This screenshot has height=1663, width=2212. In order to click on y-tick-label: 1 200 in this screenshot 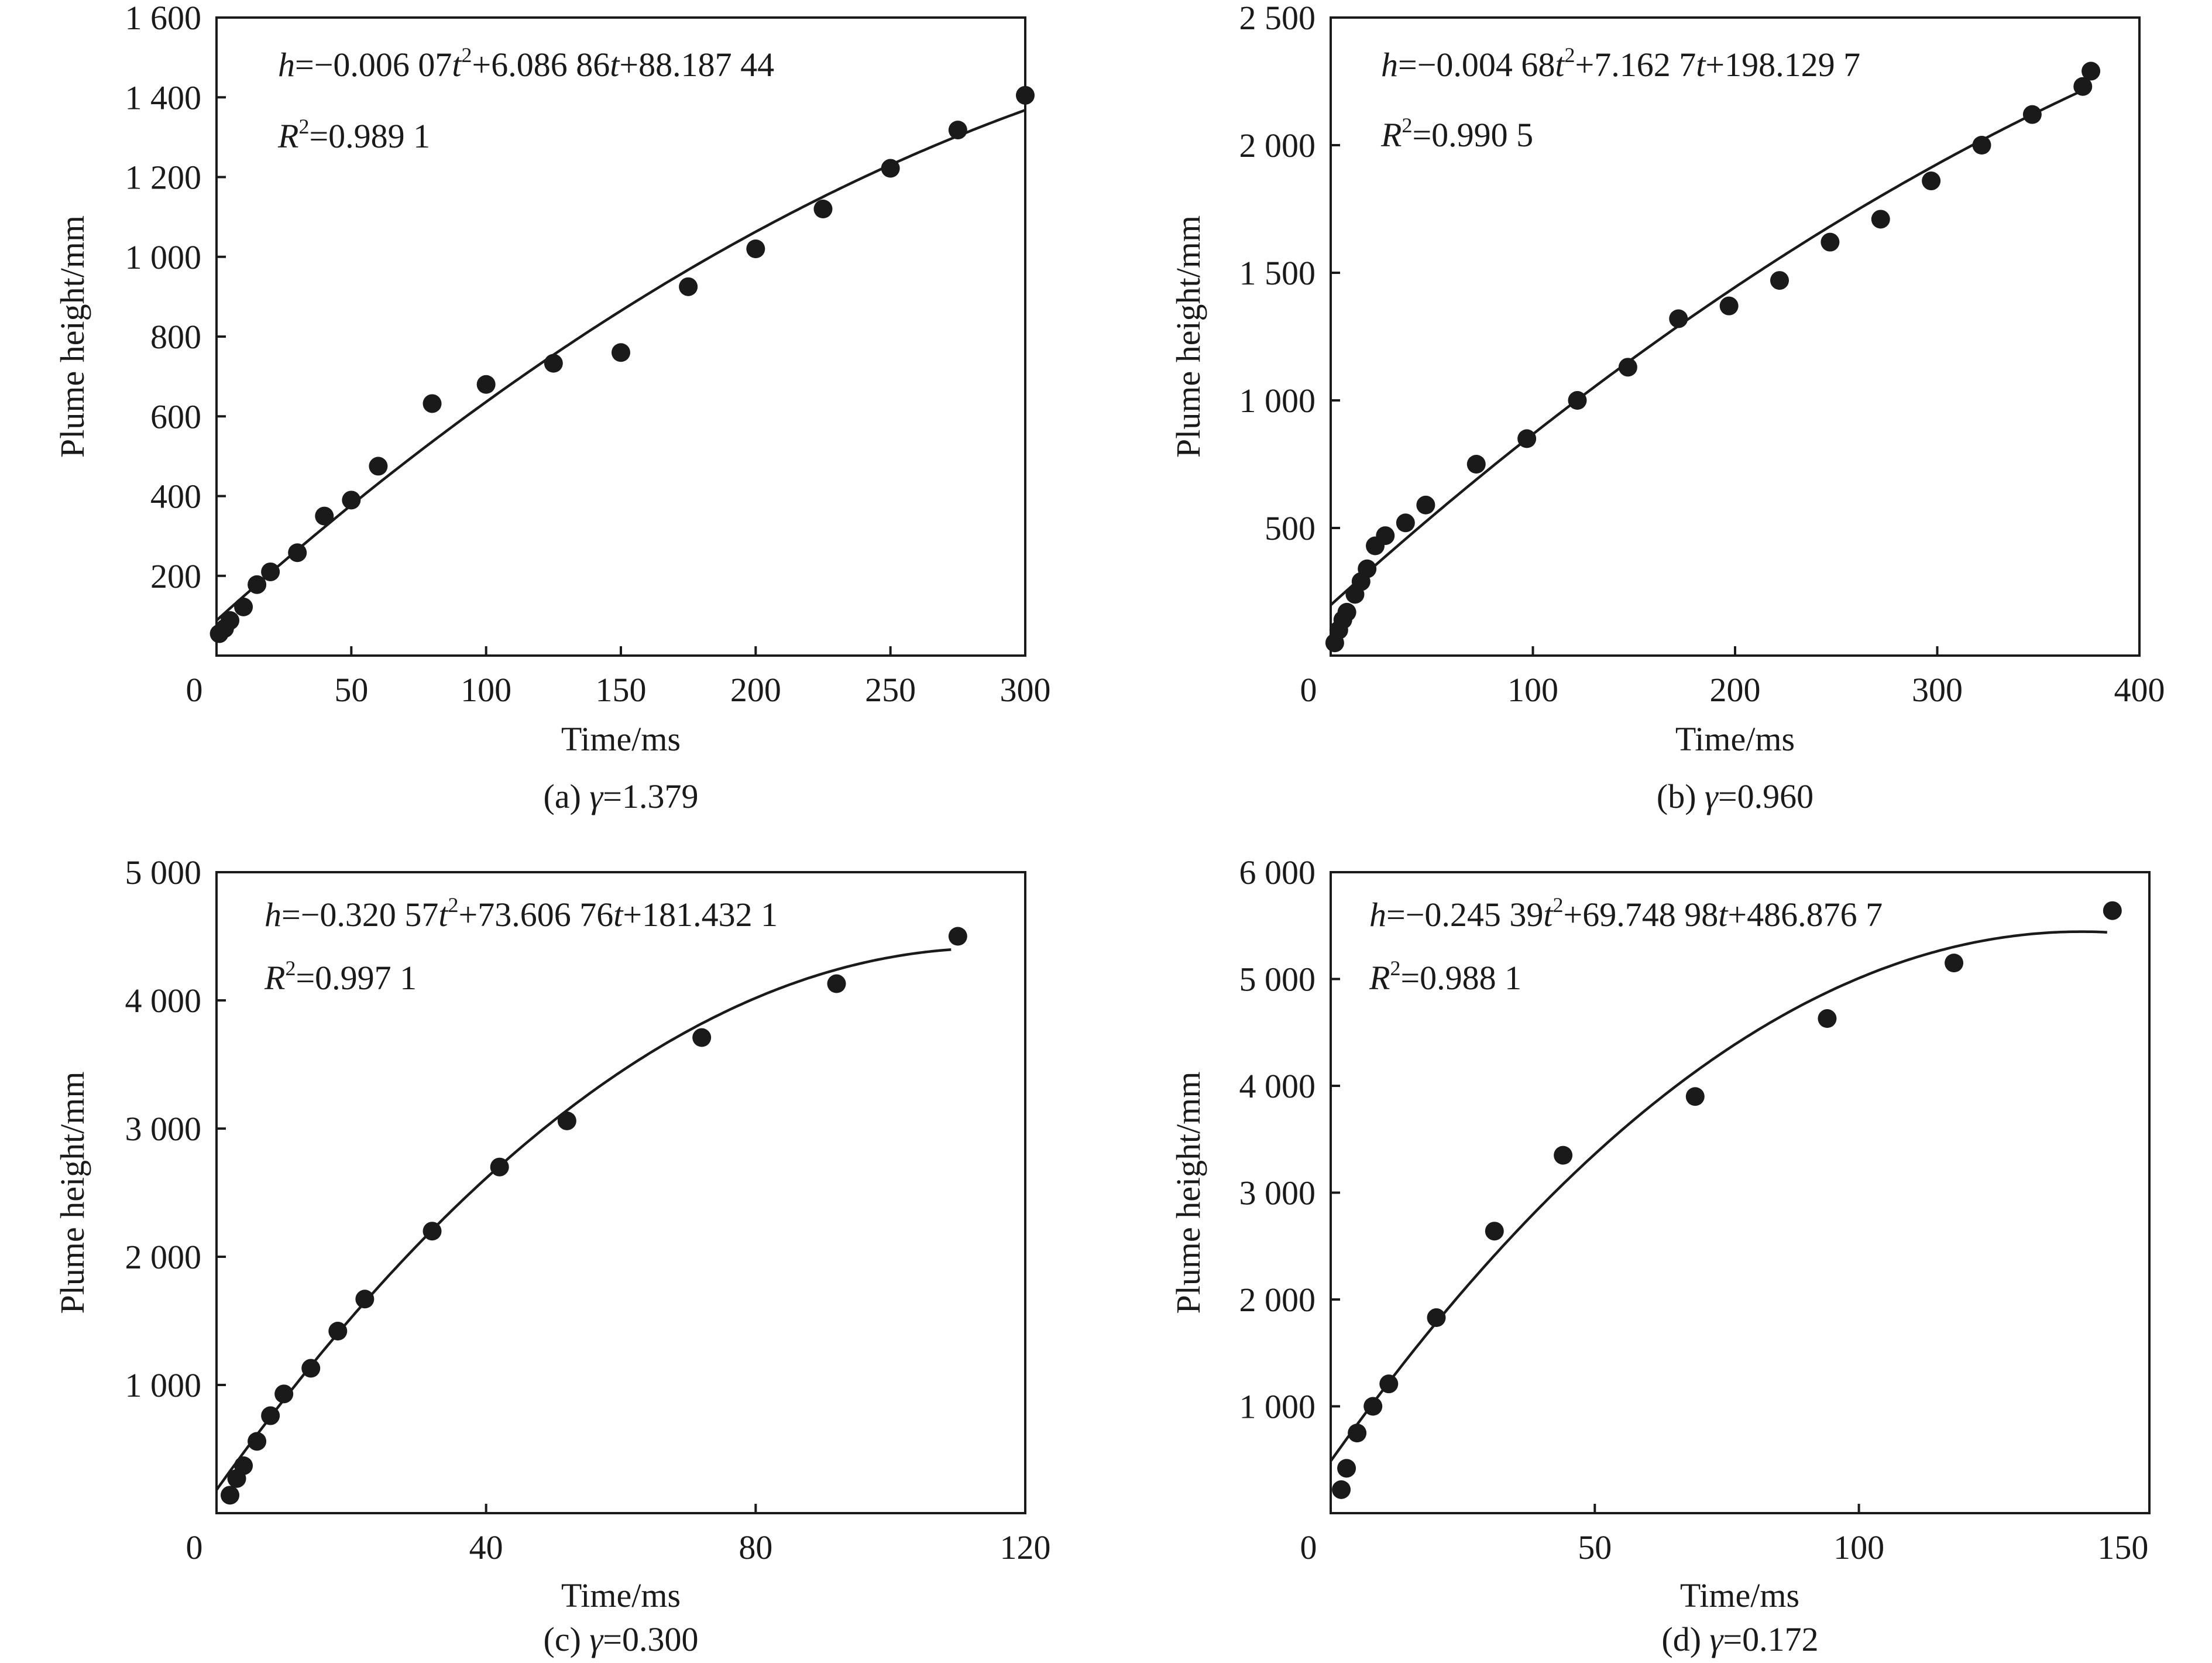, I will do `click(163, 178)`.